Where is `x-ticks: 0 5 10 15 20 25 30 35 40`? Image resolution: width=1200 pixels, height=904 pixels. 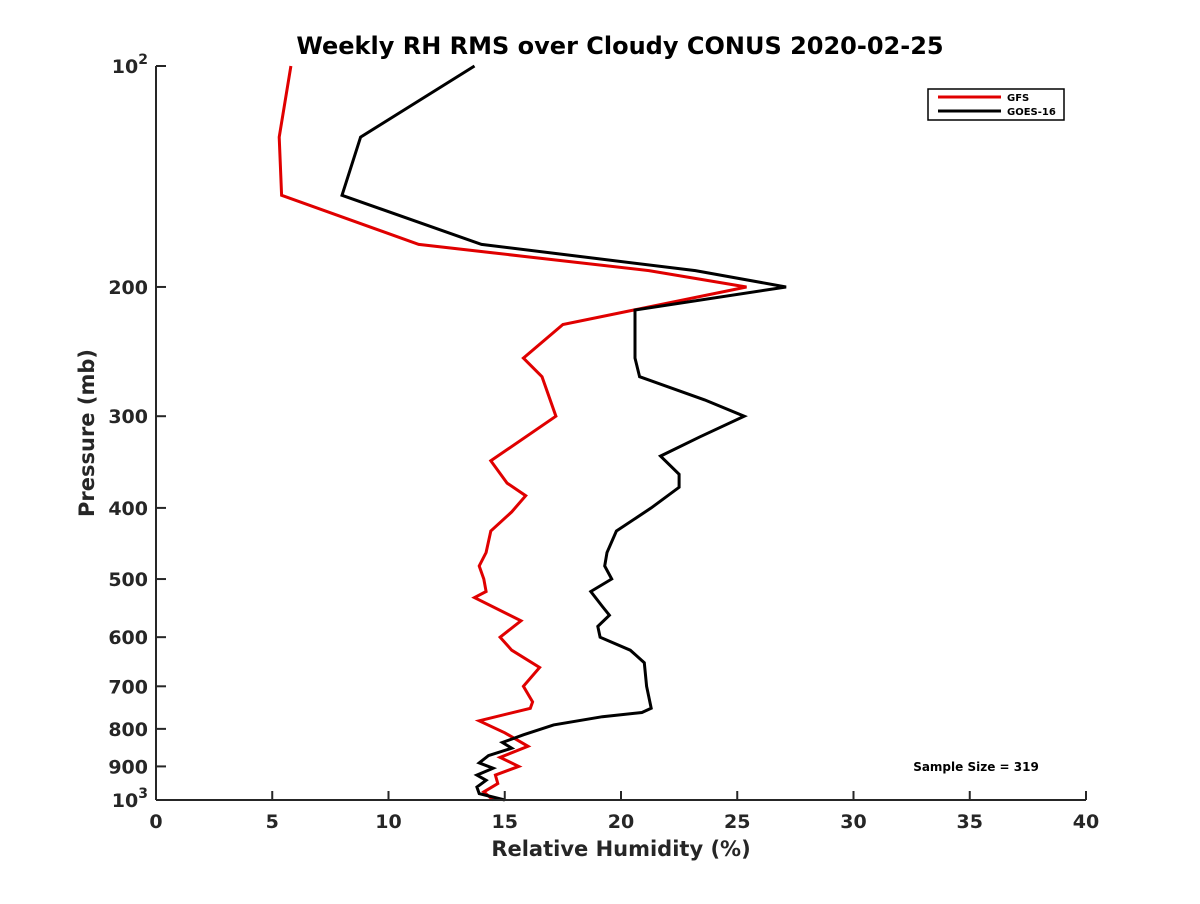 x-ticks: 0 5 10 15 20 25 30 35 40 is located at coordinates (624, 812).